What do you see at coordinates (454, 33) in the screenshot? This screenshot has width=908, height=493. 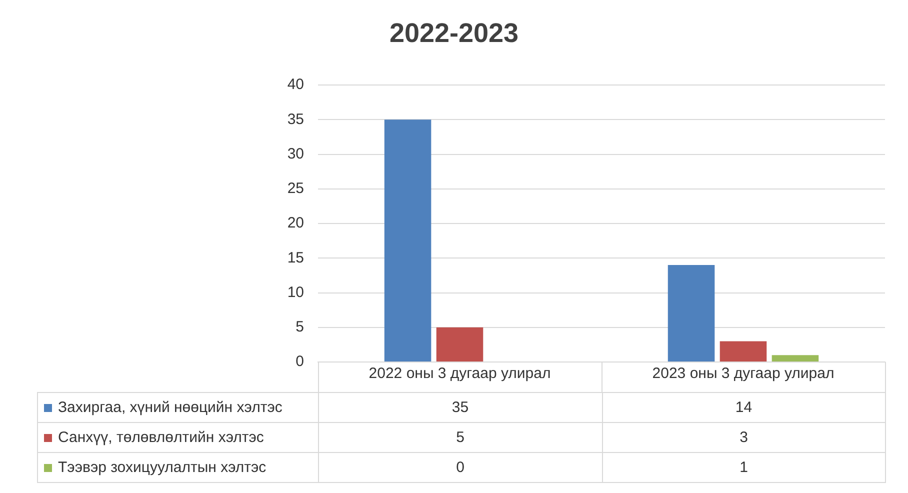 I see `chart-title: 2022-2023` at bounding box center [454, 33].